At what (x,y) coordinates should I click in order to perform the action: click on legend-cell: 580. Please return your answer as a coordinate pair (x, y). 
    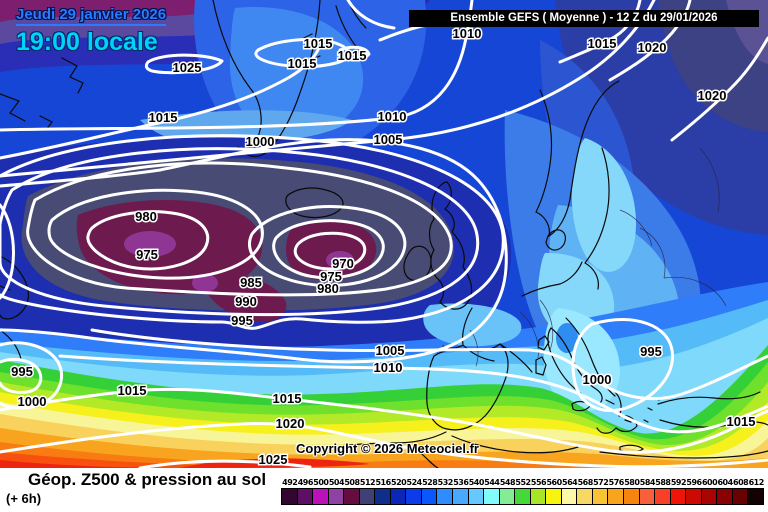
    Looking at the image, I should click on (631, 491).